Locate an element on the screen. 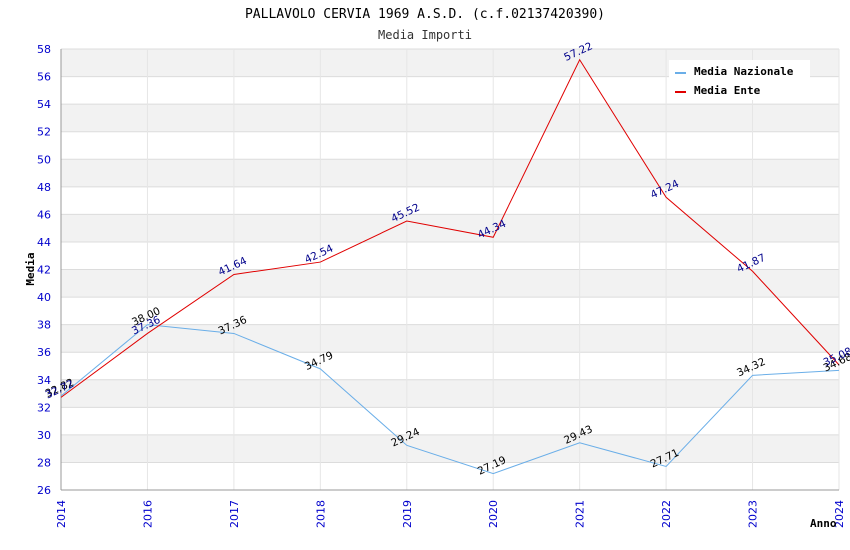 The width and height of the screenshot is (850, 550). y-tick-label: 32 is located at coordinates (44, 407).